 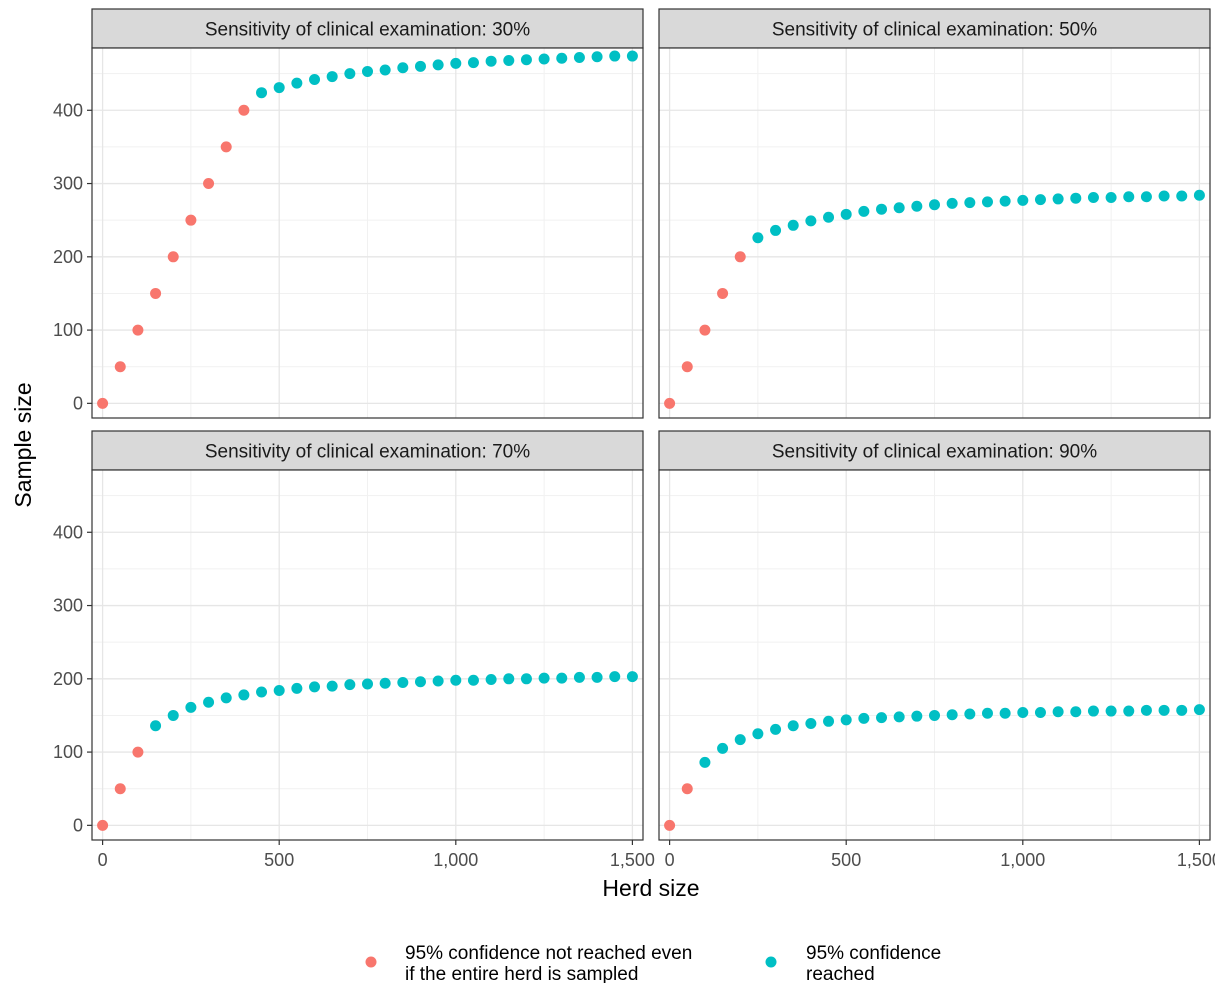 I want to click on x-tick-label: 0, so click(x=670, y=860).